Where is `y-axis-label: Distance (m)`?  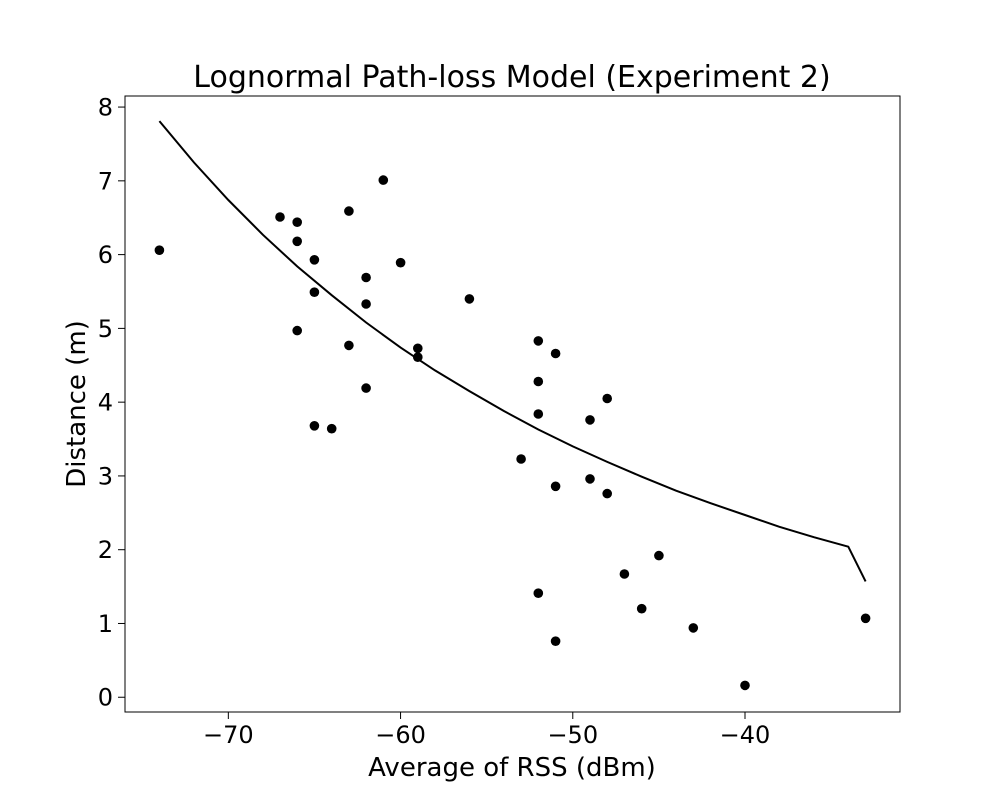 y-axis-label: Distance (m) is located at coordinates (77, 404).